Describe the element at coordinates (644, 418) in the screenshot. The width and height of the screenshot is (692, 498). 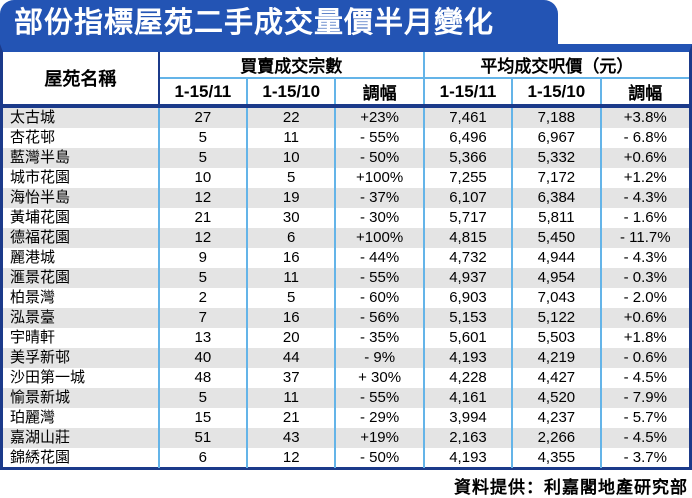
I see `price-change-cell: - 5.7%` at that location.